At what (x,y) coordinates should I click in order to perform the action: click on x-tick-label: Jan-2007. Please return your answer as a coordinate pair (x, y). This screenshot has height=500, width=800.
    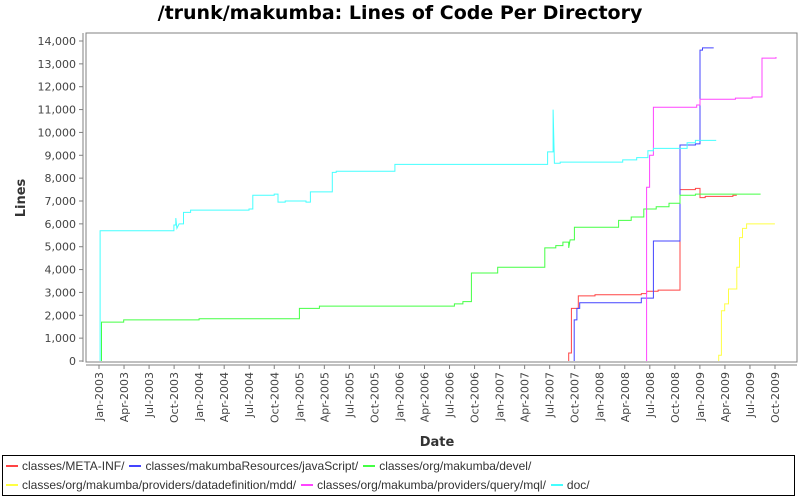
    Looking at the image, I should click on (500, 397).